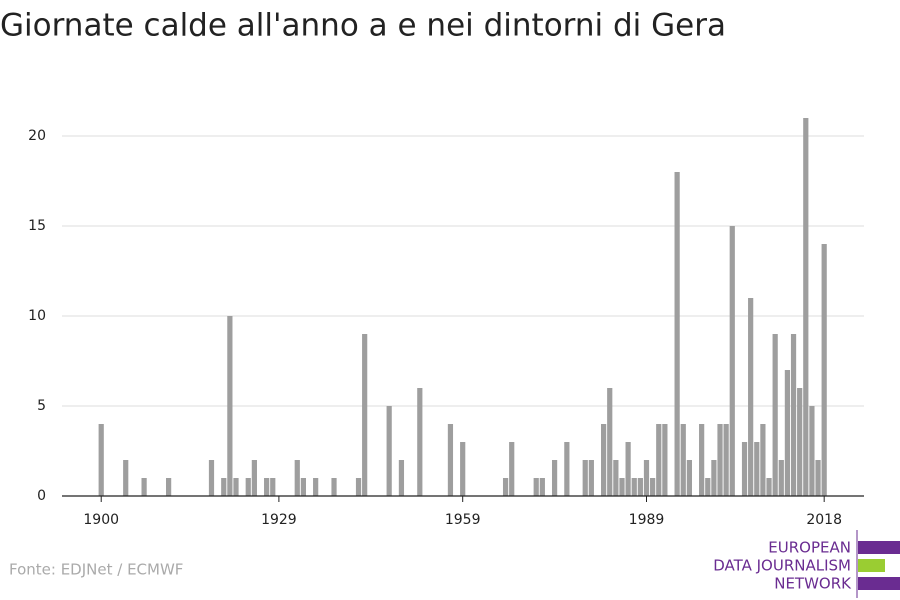 This screenshot has height=600, width=900. What do you see at coordinates (96, 570) in the screenshot?
I see `source: Fonte: EDJNet / ECMWF` at bounding box center [96, 570].